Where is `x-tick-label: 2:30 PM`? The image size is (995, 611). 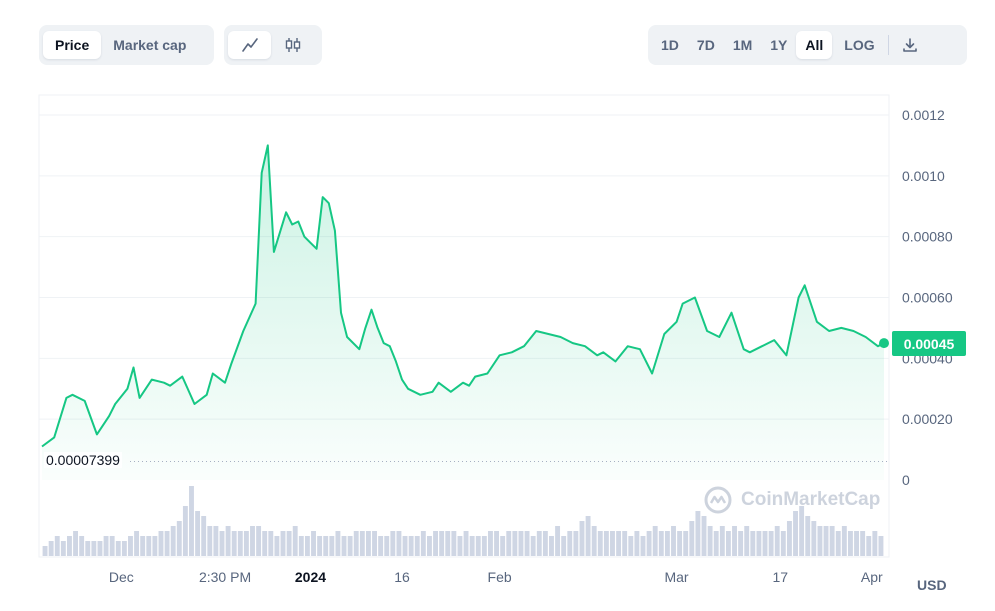 x-tick-label: 2:30 PM is located at coordinates (225, 577).